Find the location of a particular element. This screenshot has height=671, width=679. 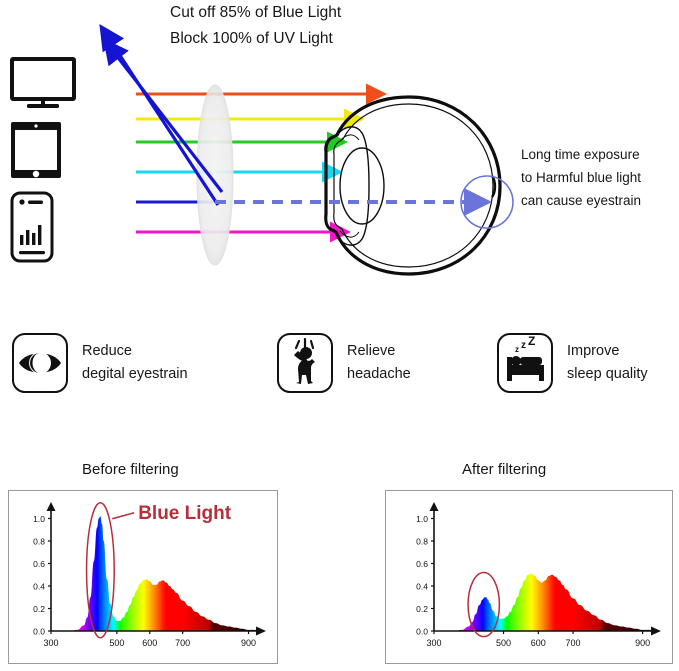

exposure-line-3: can cause eyestrain is located at coordinates (581, 200).